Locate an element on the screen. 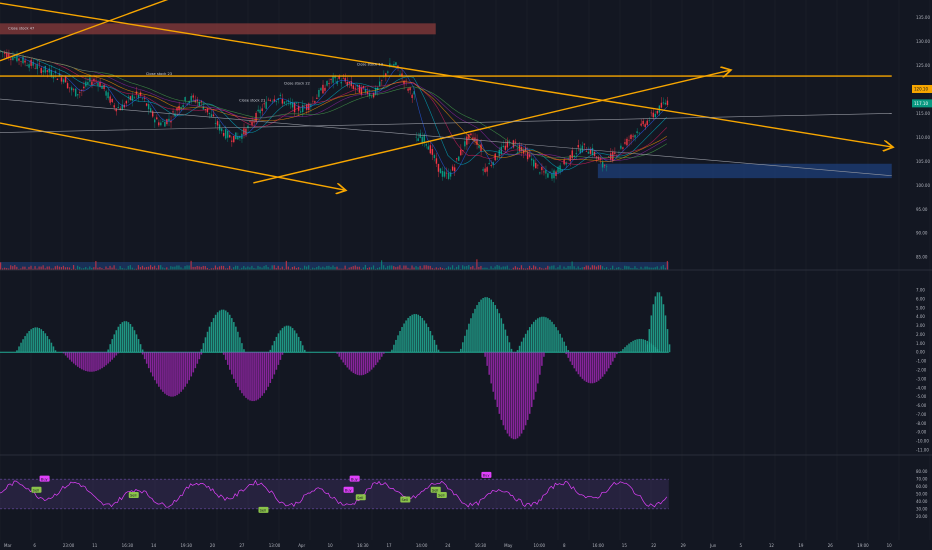 This screenshot has width=932, height=550. macd-tick: -11.00 is located at coordinates (922, 450).